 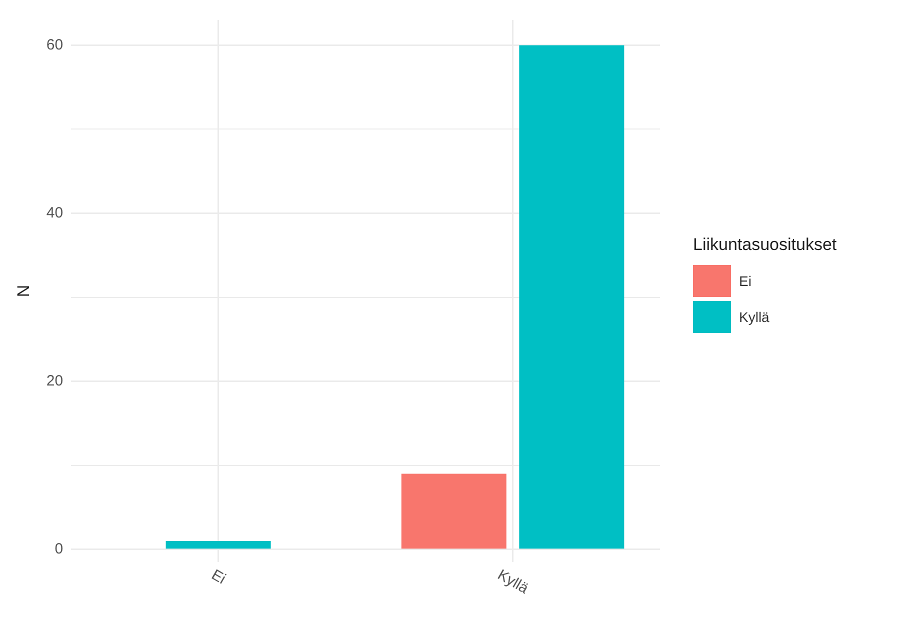 What do you see at coordinates (745, 281) in the screenshot?
I see `legend-label: Ei` at bounding box center [745, 281].